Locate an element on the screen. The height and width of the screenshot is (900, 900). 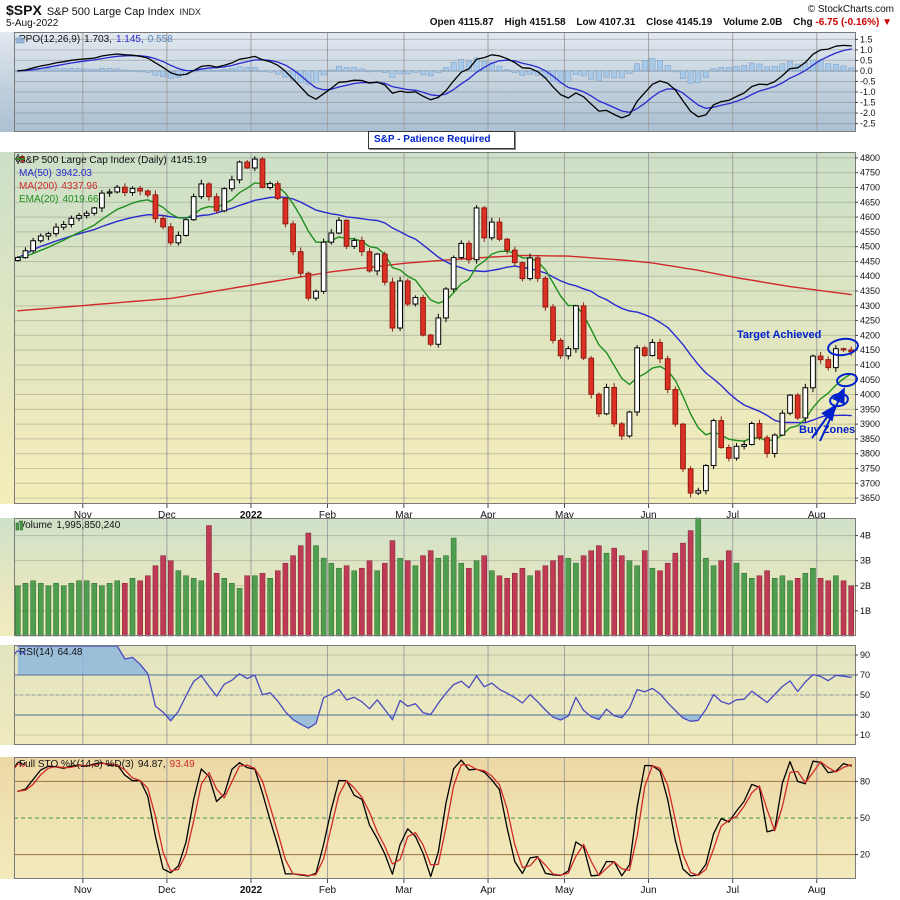
svg-text: 3800 is located at coordinates (870, 454).